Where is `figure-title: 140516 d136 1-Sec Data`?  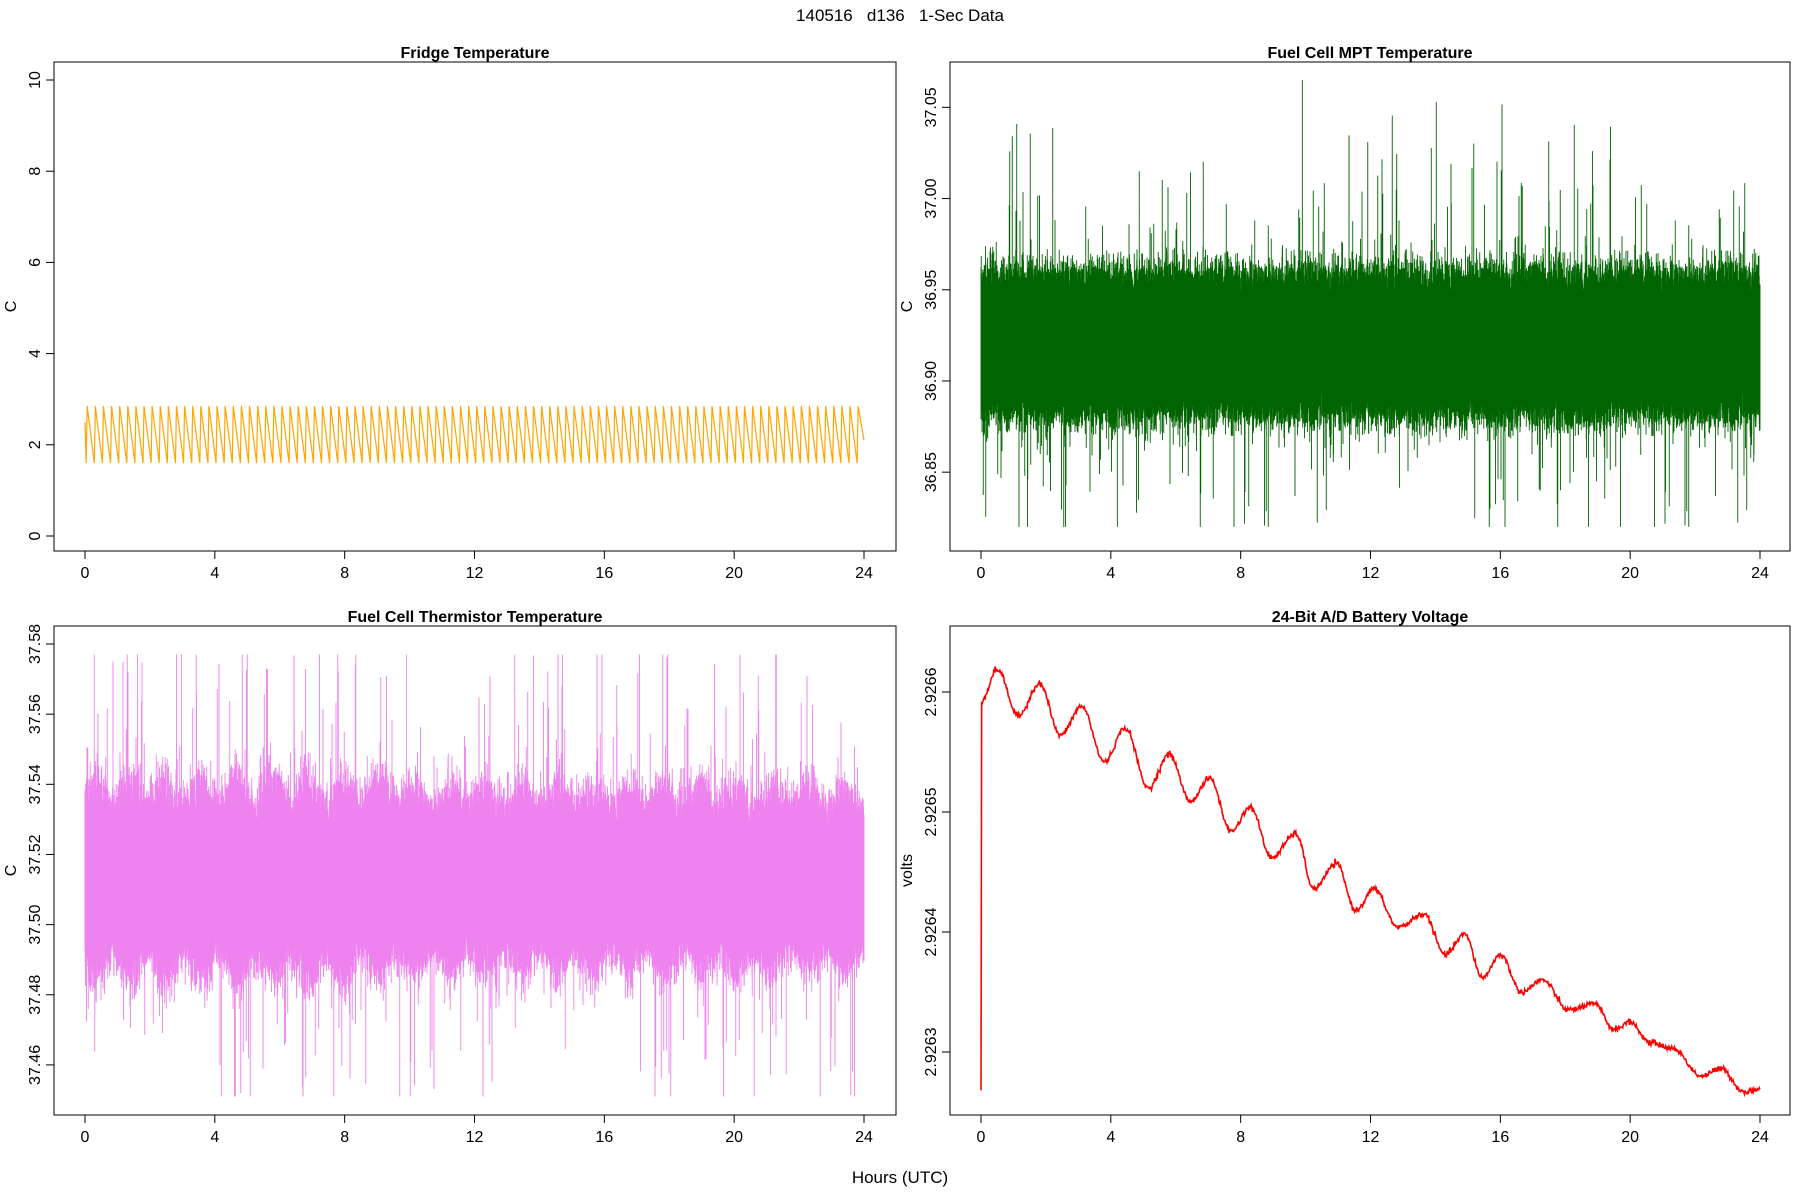
figure-title: 140516 d136 1-Sec Data is located at coordinates (900, 15).